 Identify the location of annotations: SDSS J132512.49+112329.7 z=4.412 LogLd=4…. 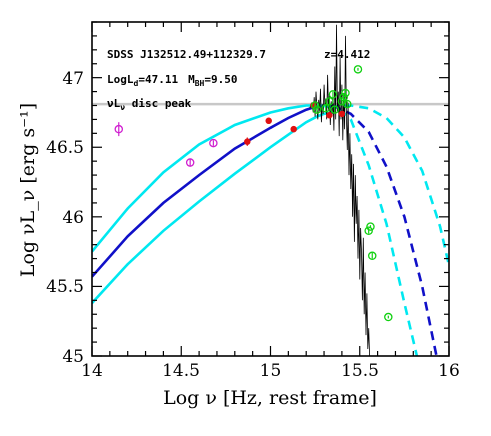
(238, 80).